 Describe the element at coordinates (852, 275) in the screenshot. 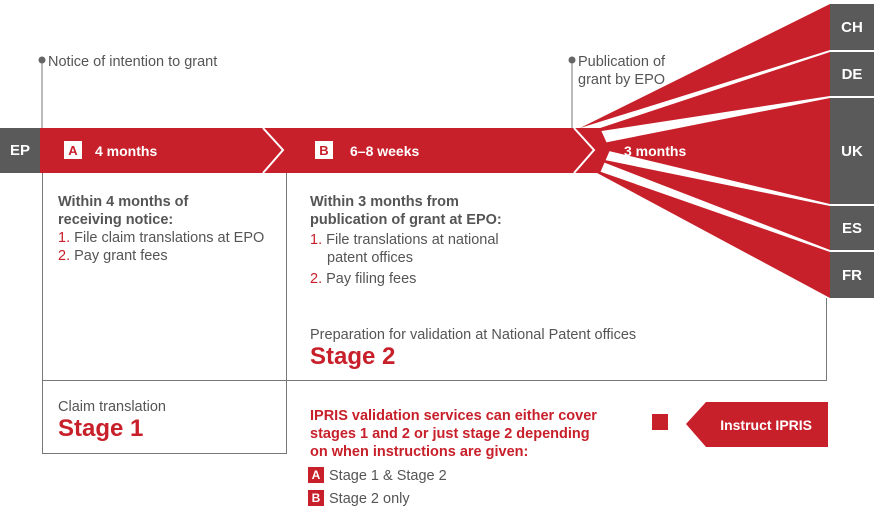

I see `country-fr: FR` at that location.